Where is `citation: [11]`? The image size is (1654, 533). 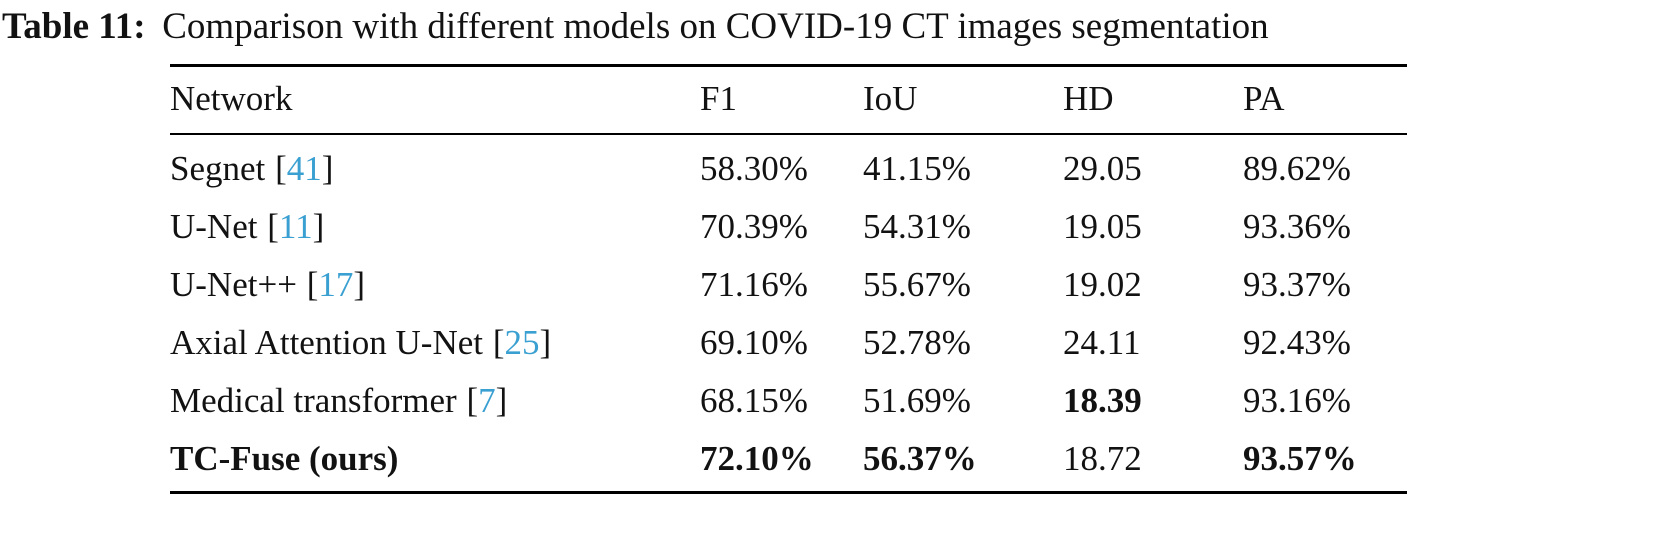
citation: [11] is located at coordinates (295, 226).